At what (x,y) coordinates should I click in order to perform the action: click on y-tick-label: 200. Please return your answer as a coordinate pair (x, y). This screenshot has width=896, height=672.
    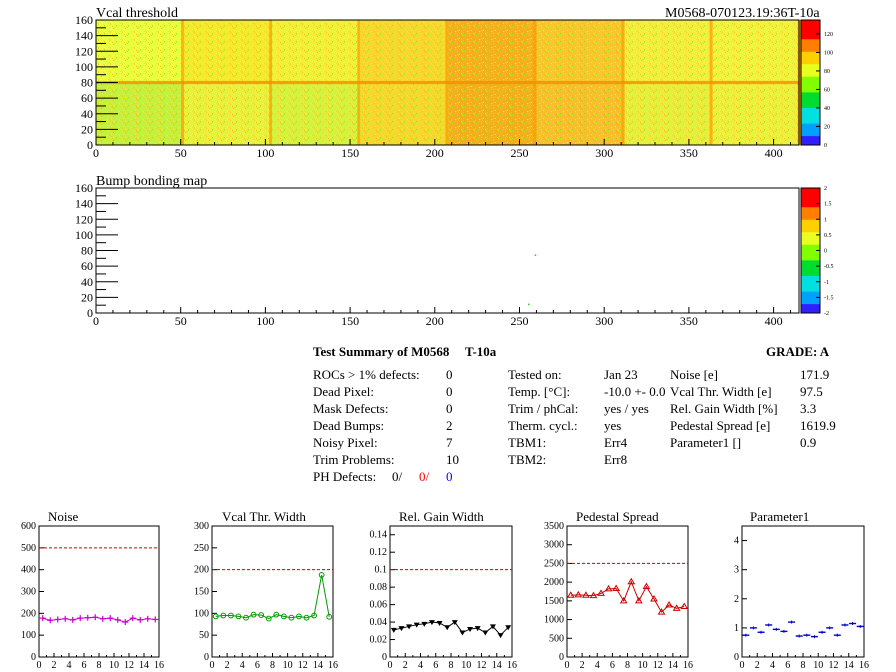
    Looking at the image, I should click on (28, 613).